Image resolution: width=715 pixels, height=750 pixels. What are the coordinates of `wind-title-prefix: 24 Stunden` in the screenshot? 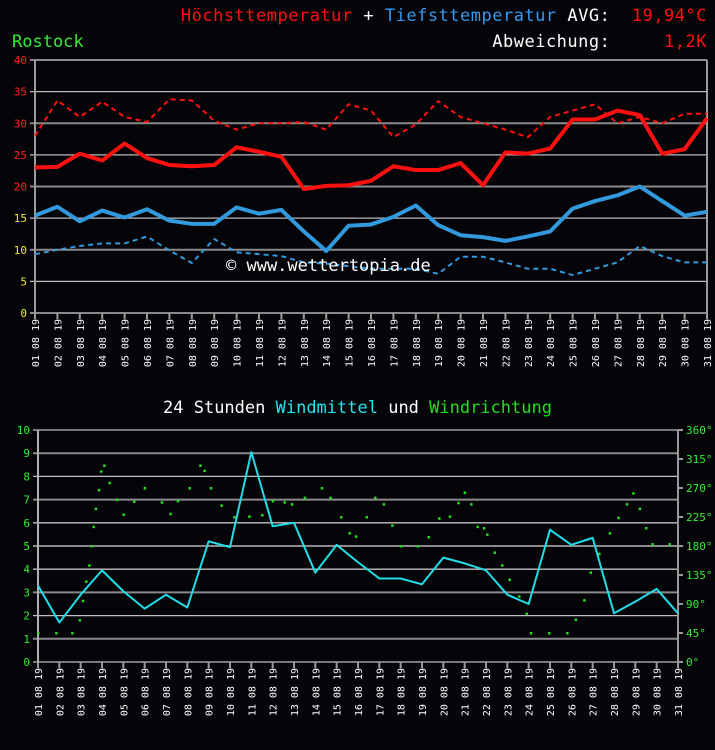 It's located at (219, 408).